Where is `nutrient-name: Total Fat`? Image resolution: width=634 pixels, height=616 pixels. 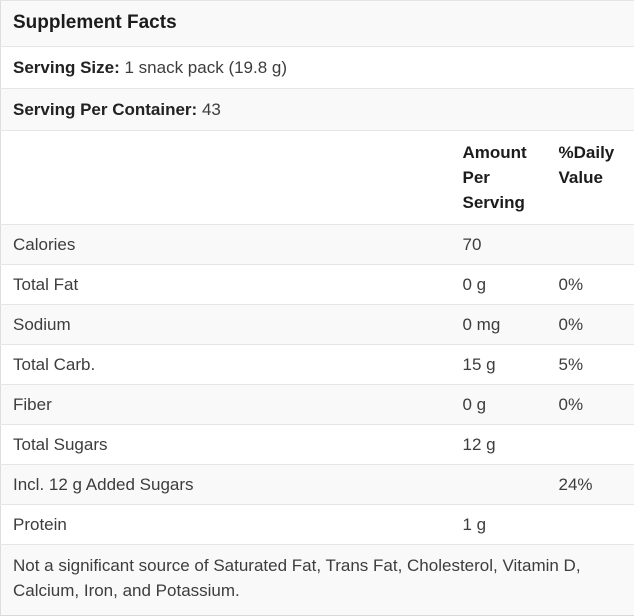 nutrient-name: Total Fat is located at coordinates (232, 285).